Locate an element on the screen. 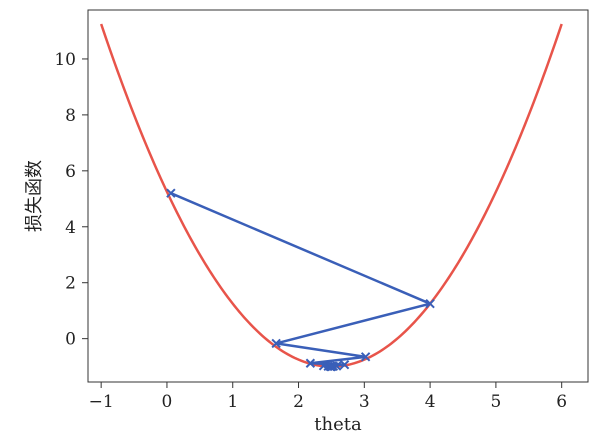 The height and width of the screenshot is (448, 602). y-axis-label: 损失函数 is located at coordinates (34, 196).